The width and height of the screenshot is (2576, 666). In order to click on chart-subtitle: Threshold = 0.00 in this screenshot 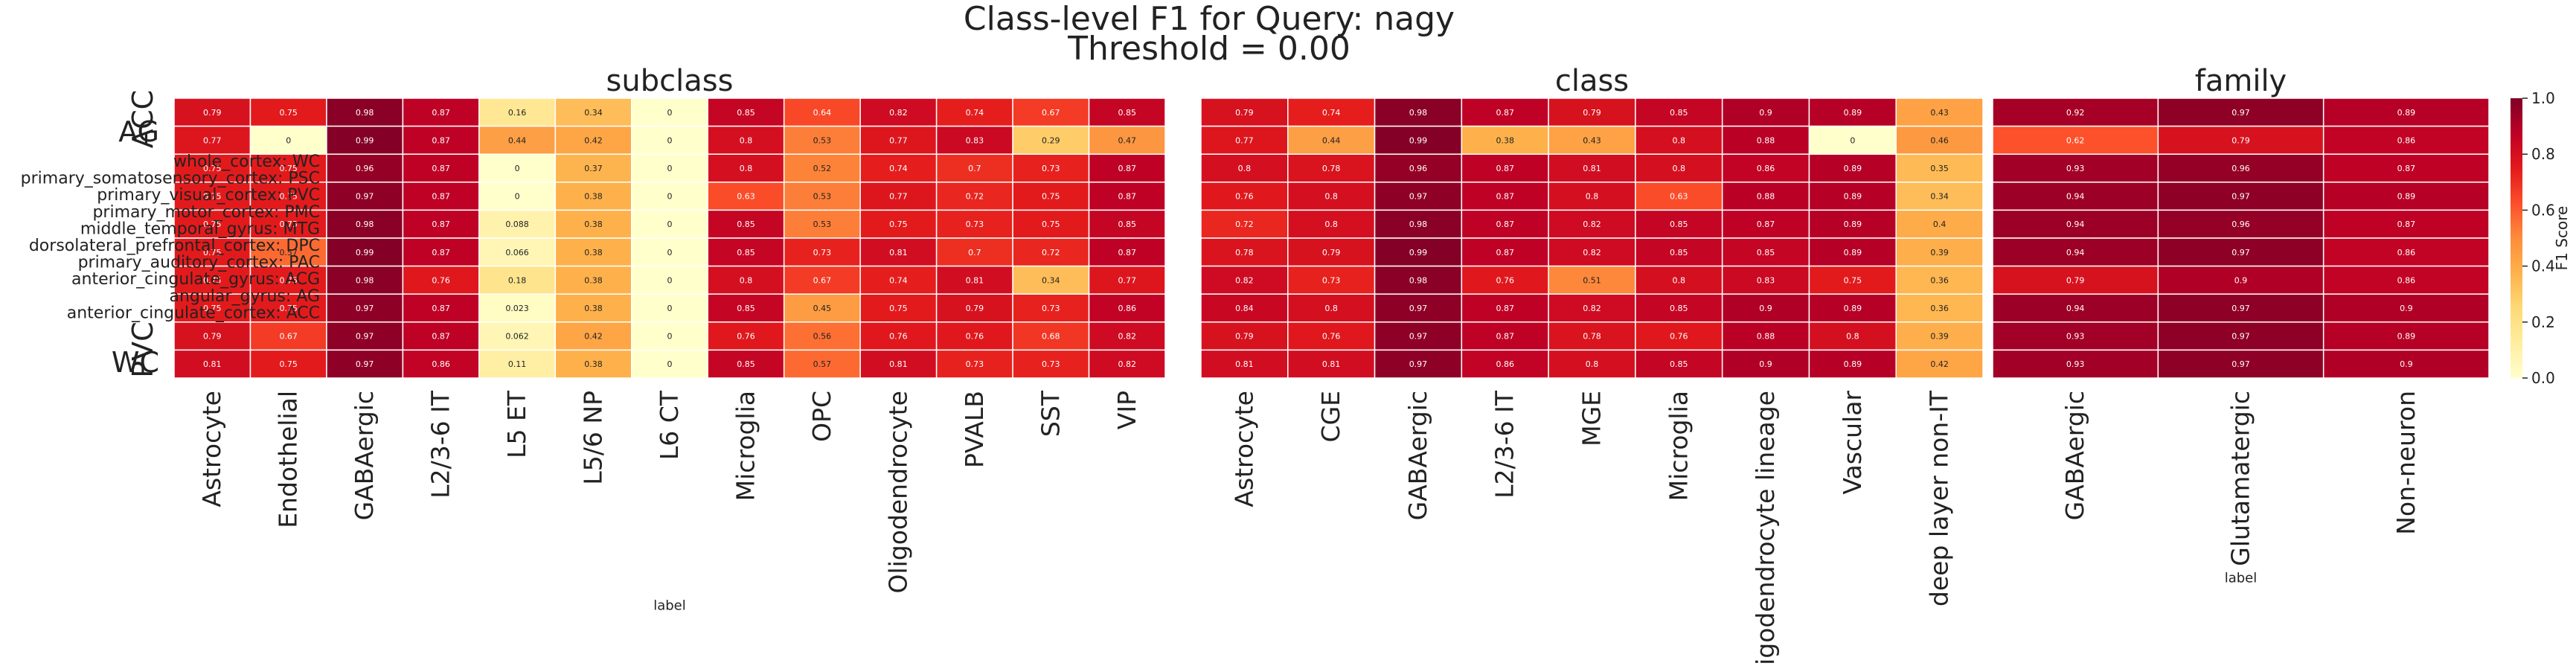, I will do `click(1209, 49)`.